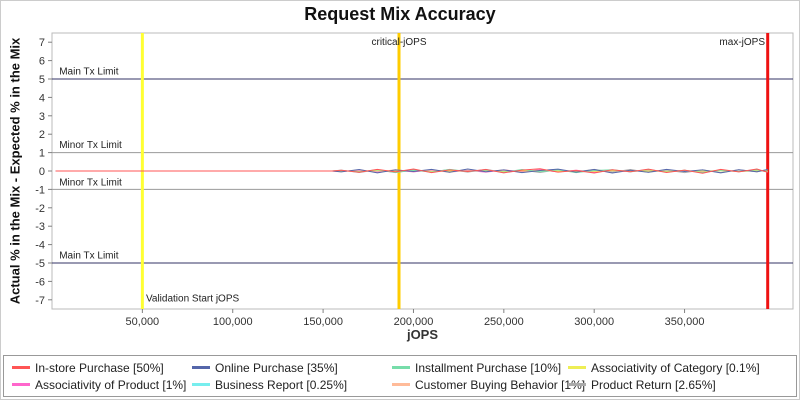 The height and width of the screenshot is (400, 800). What do you see at coordinates (111, 384) in the screenshot?
I see `legend-label: Associativity of Product [1%]` at bounding box center [111, 384].